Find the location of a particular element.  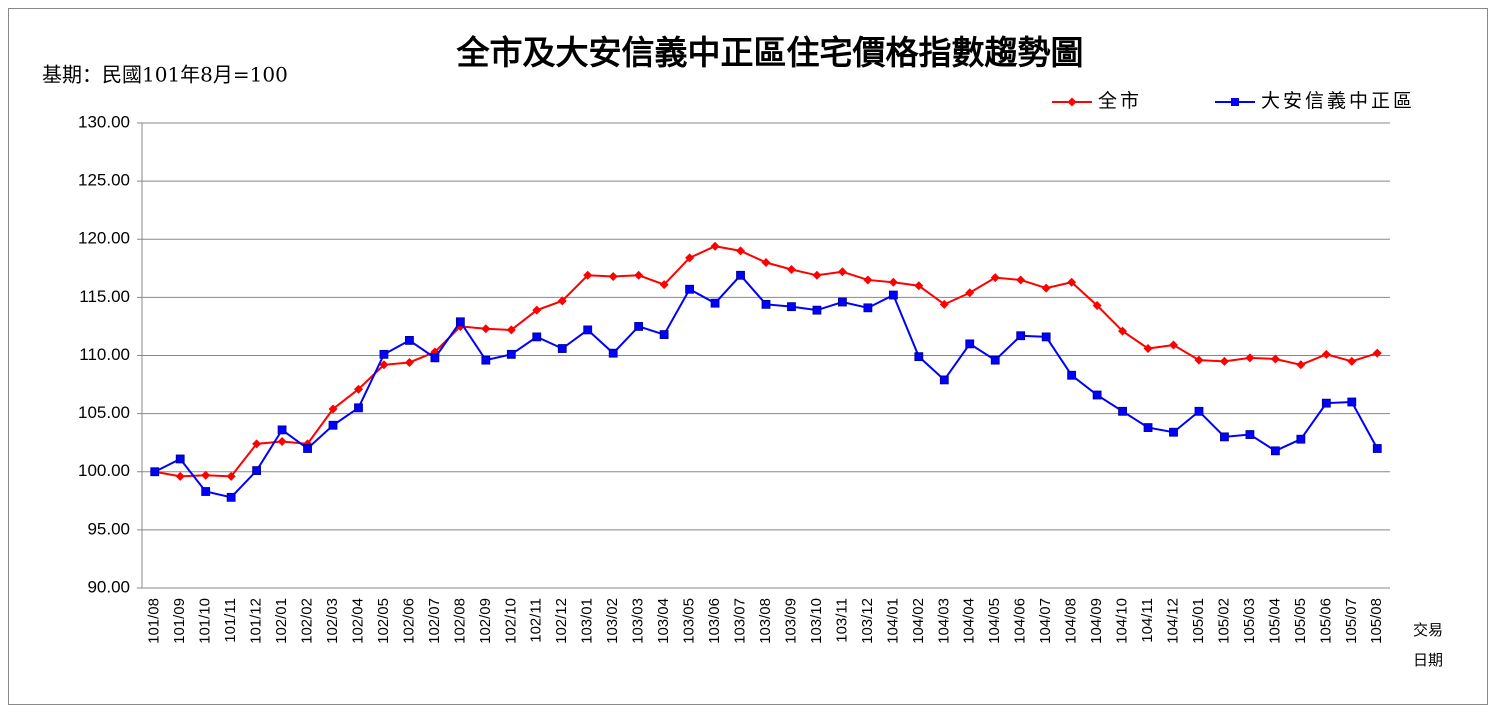

chart-title: 全市及大安信義中正區住宅價格指數趨勢圖 is located at coordinates (770, 52).